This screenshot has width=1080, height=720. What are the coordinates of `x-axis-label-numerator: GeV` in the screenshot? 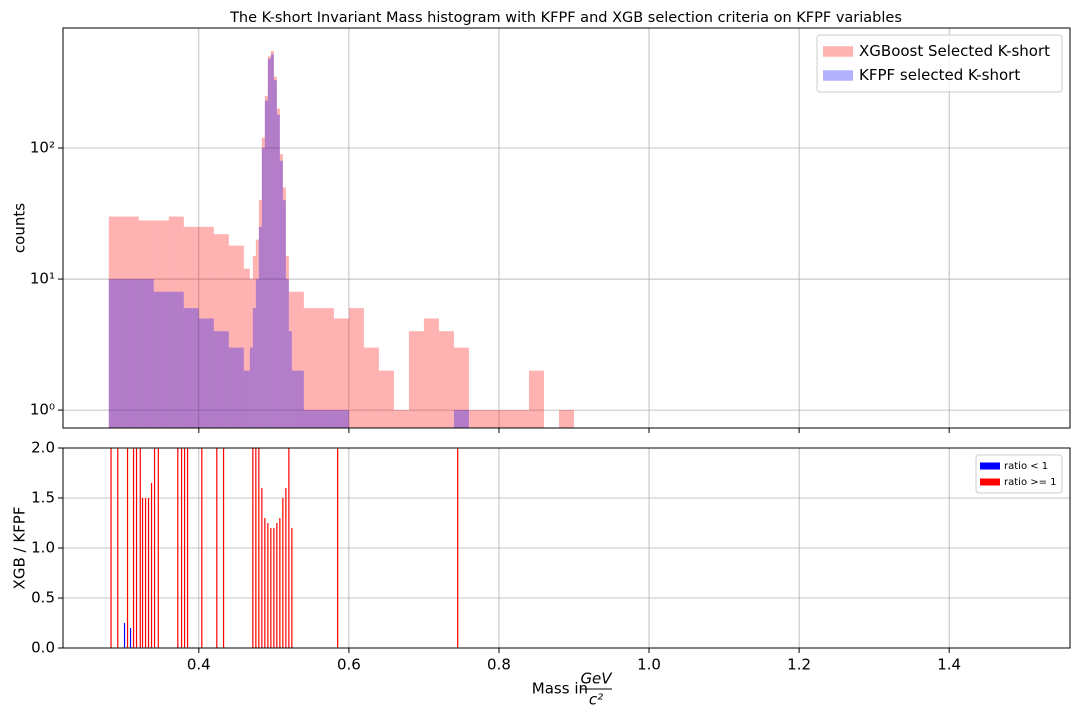 It's located at (596, 679).